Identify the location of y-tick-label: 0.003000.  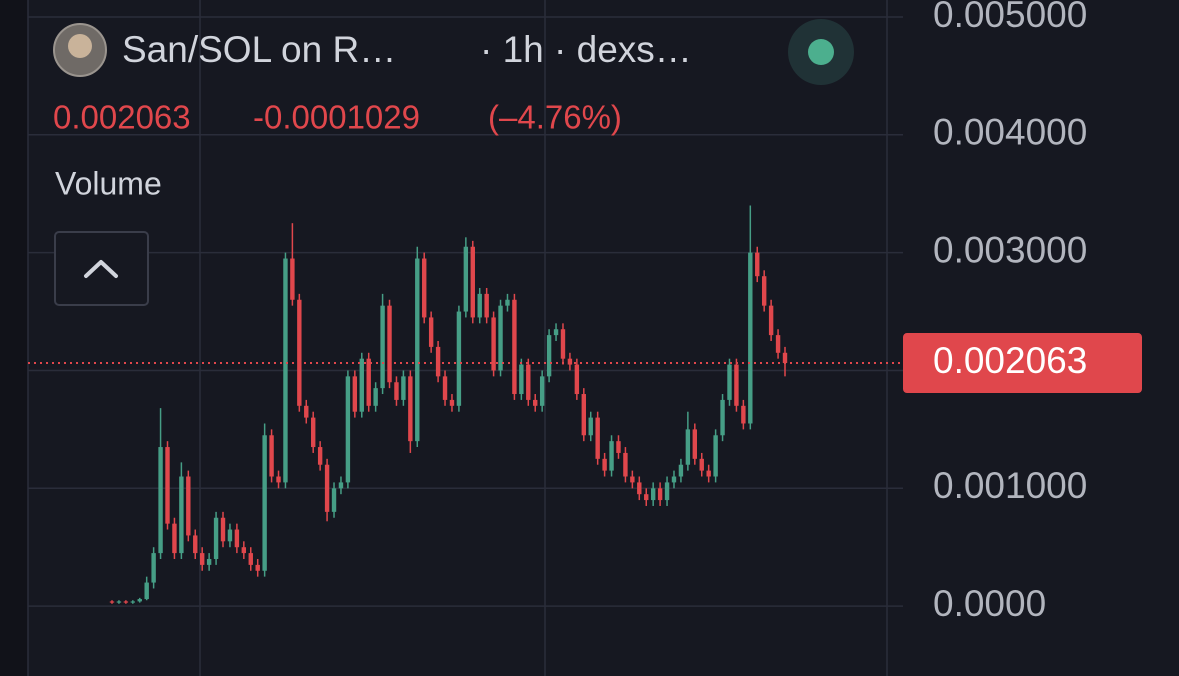
(1010, 249).